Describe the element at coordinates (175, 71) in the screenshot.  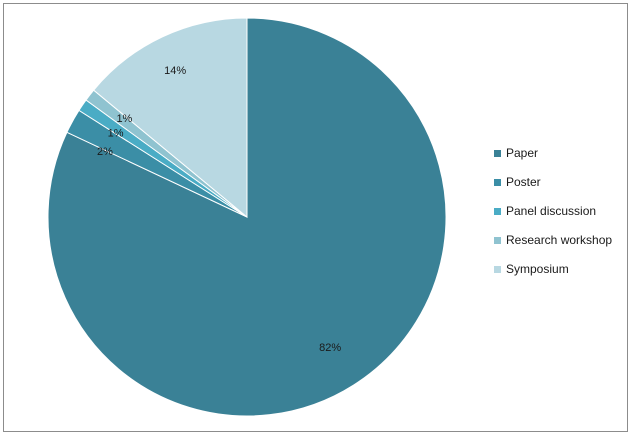
I see `slice-label-symposium: 14%` at that location.